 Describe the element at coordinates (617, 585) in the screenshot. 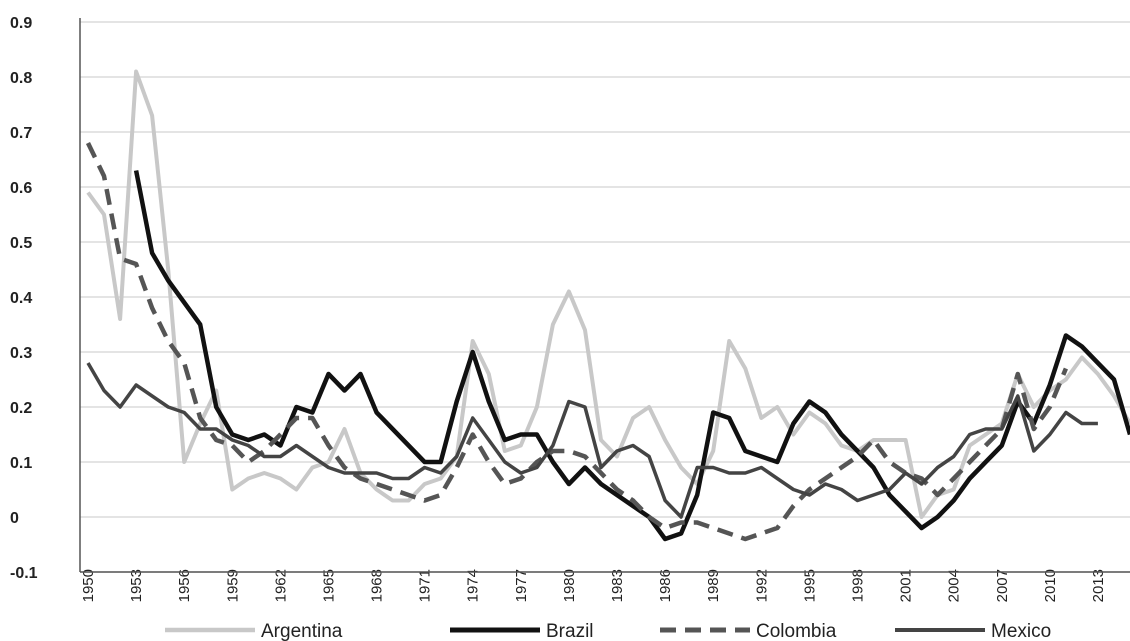

I see `x-tick-label: 1983` at that location.